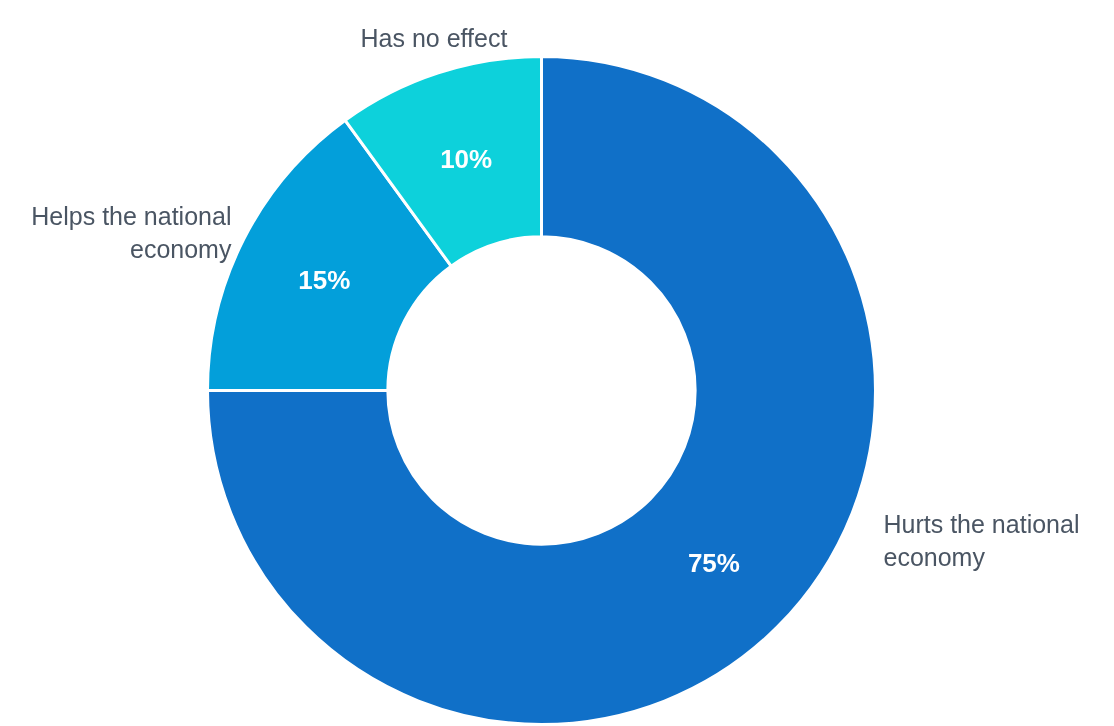 This screenshot has height=726, width=1114. Describe the element at coordinates (324, 279) in the screenshot. I see `data-label: 15%` at that location.